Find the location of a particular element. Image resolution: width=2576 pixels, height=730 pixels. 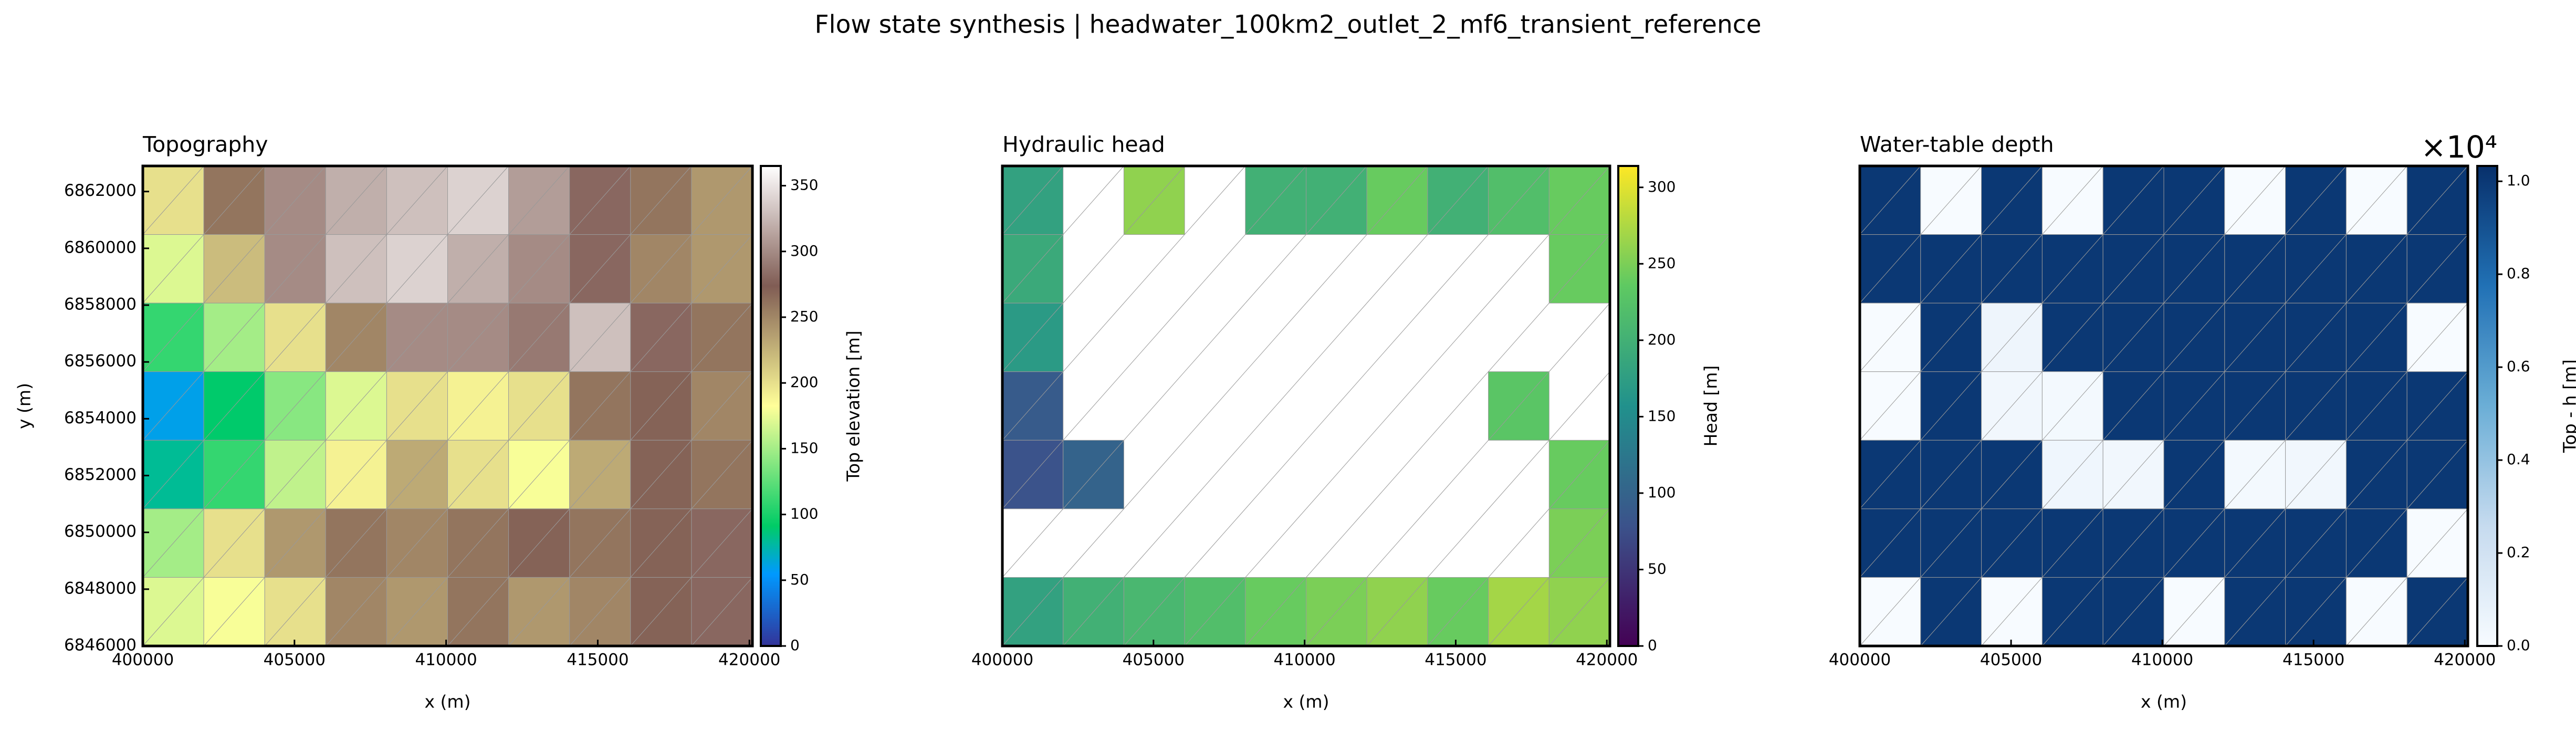

x-tick-label: 405000 is located at coordinates (295, 660).